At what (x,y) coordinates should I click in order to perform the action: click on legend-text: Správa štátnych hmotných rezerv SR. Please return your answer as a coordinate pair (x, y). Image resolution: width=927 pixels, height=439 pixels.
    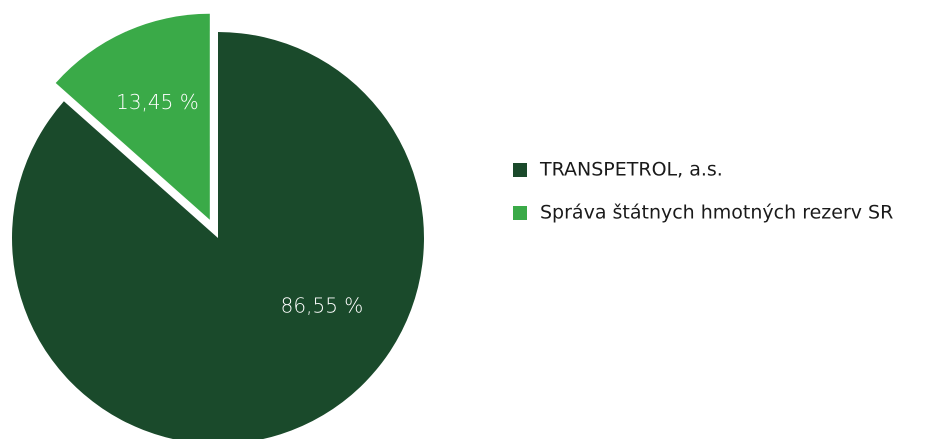
    Looking at the image, I should click on (716, 213).